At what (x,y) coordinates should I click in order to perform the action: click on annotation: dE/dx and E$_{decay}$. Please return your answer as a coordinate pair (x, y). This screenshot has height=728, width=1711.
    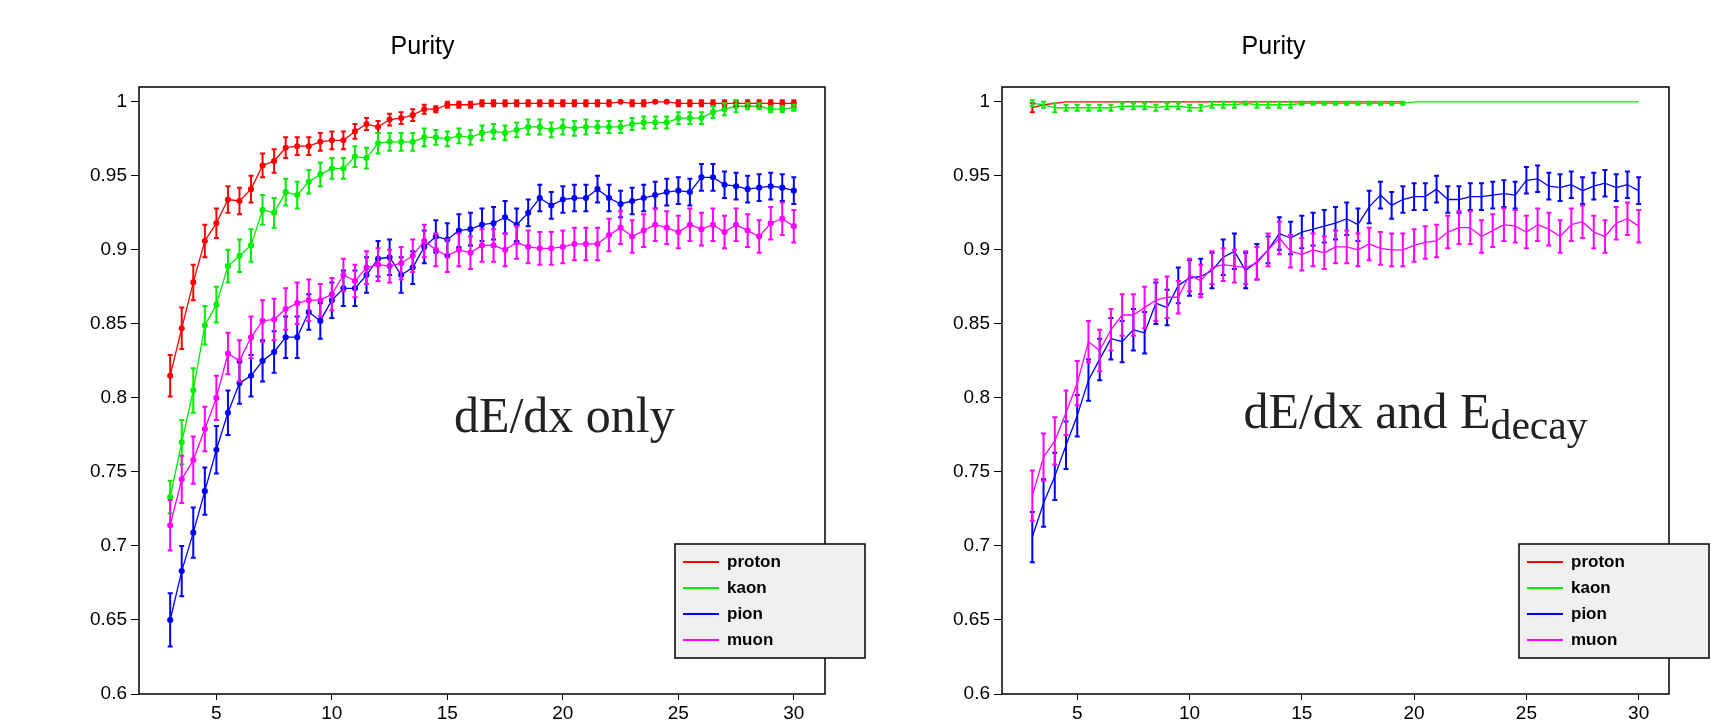
    Looking at the image, I should click on (1415, 415).